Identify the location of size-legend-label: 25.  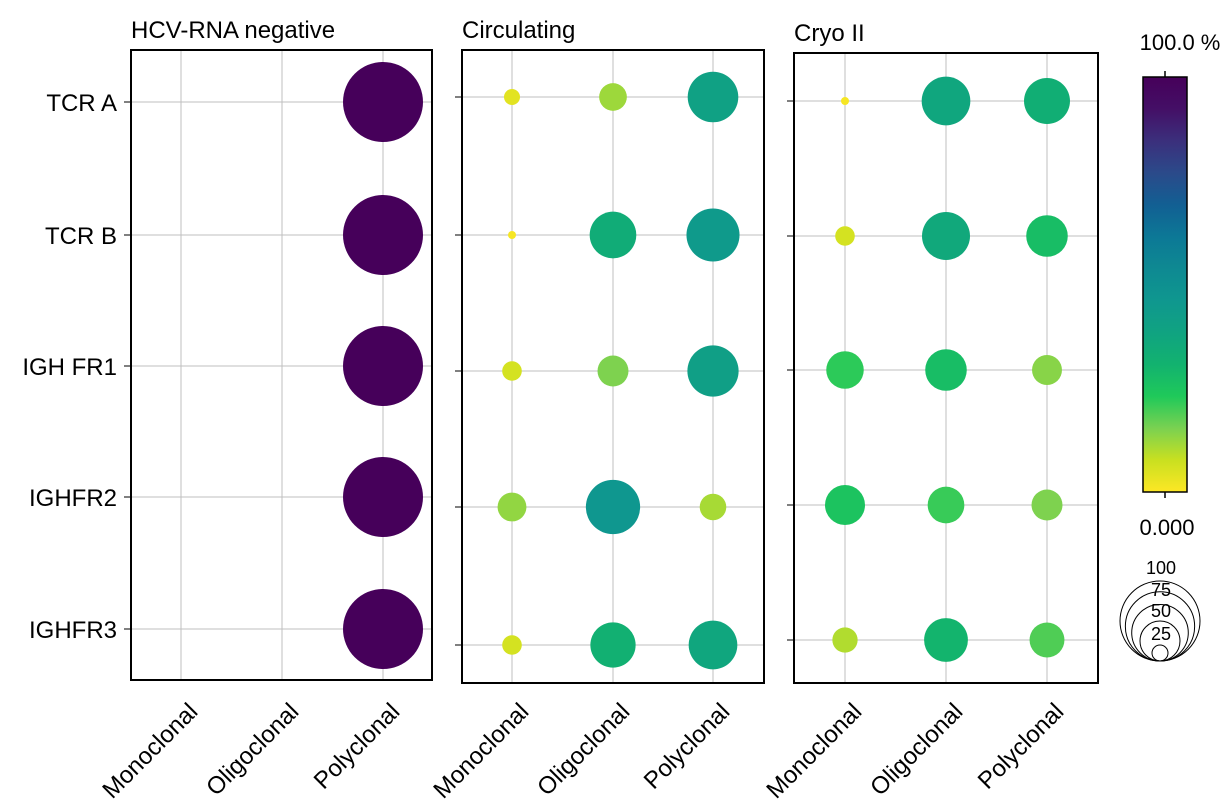
(1161, 634).